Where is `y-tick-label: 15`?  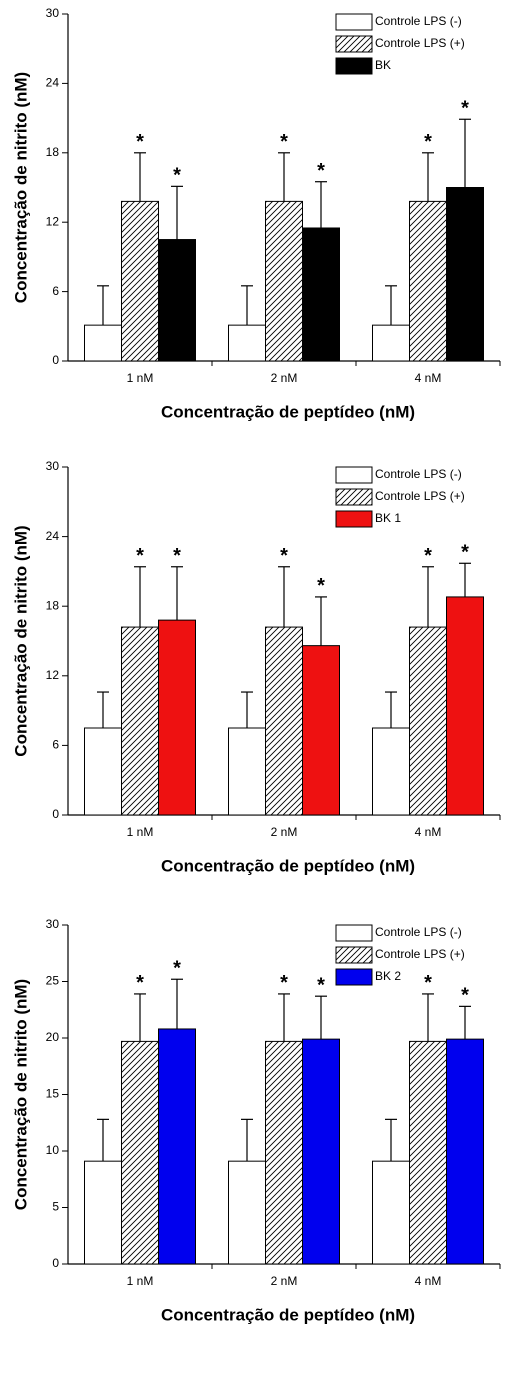 y-tick-label: 15 is located at coordinates (53, 1094).